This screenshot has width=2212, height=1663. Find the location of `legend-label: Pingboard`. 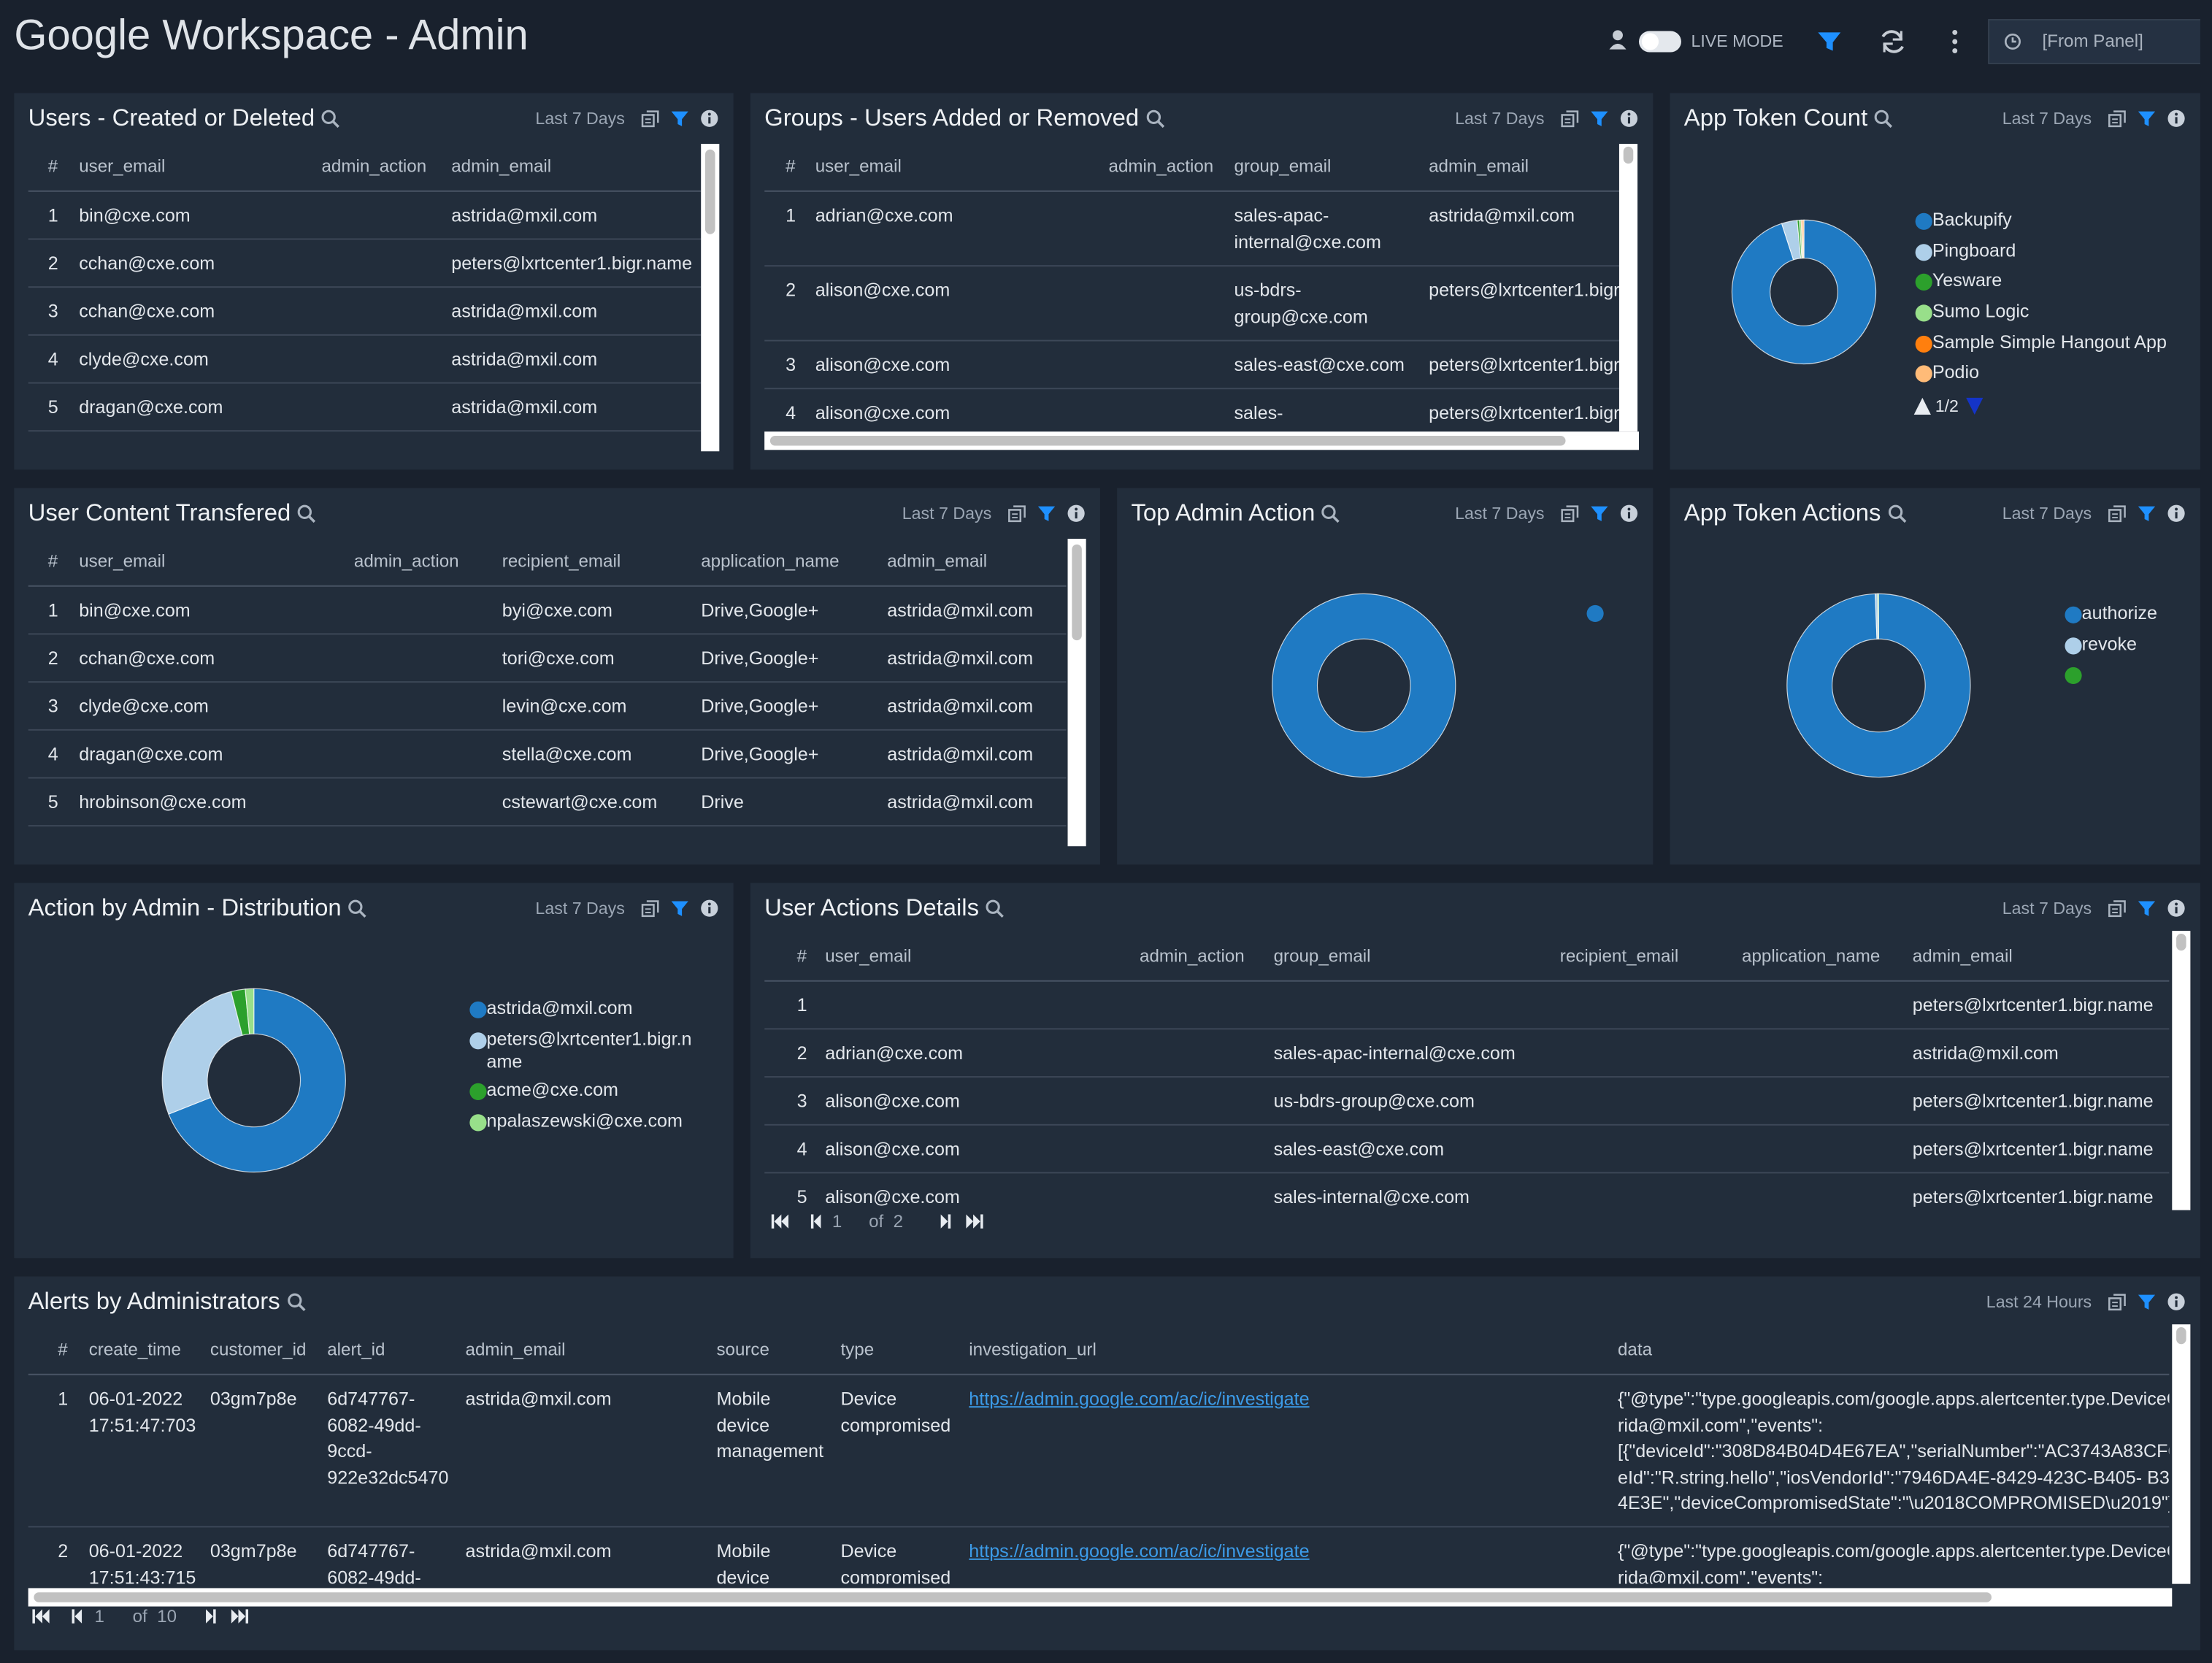

legend-label: Pingboard is located at coordinates (1974, 250).